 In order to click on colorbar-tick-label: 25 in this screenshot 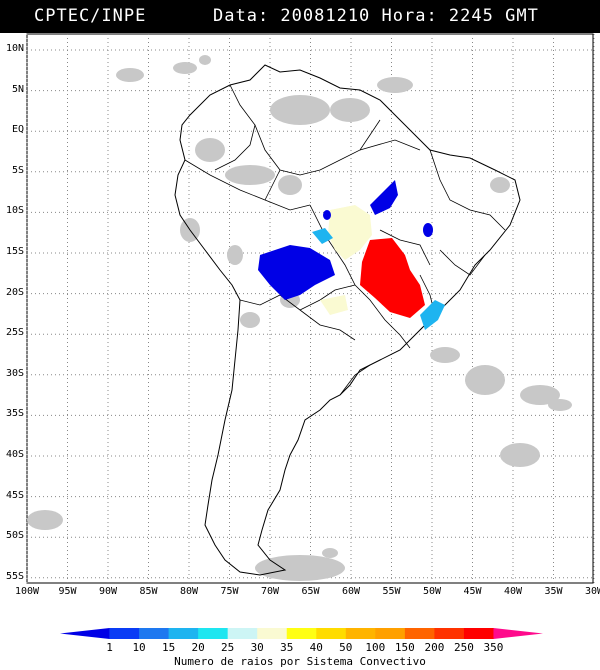, I will do `click(228, 647)`.